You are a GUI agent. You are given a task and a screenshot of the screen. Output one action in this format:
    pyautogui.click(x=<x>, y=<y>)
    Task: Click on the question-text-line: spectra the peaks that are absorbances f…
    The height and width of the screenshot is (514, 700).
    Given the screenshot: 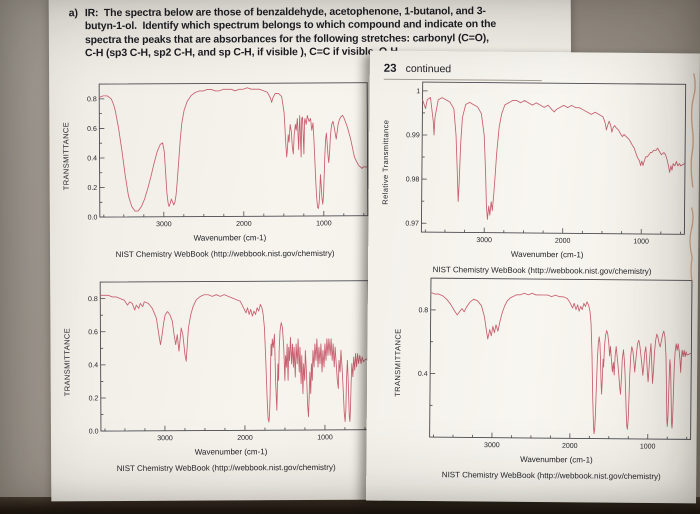 What is the action you would take?
    pyautogui.click(x=286, y=38)
    